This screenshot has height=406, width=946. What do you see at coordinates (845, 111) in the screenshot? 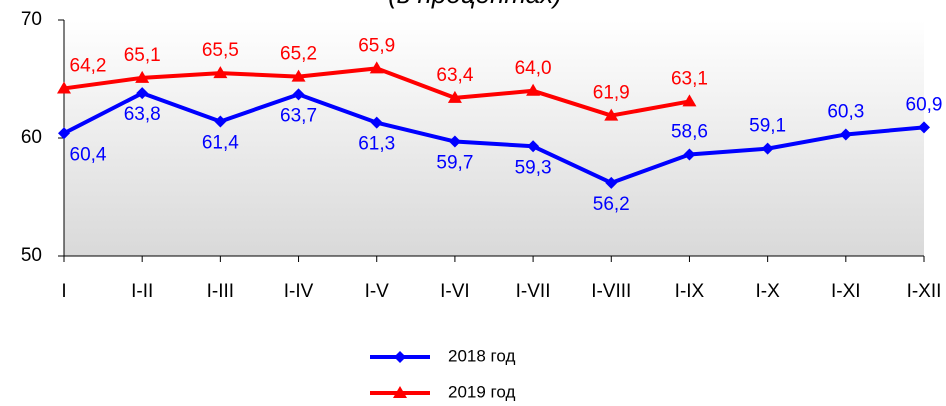
I see `data-label: 60,3` at bounding box center [845, 111].